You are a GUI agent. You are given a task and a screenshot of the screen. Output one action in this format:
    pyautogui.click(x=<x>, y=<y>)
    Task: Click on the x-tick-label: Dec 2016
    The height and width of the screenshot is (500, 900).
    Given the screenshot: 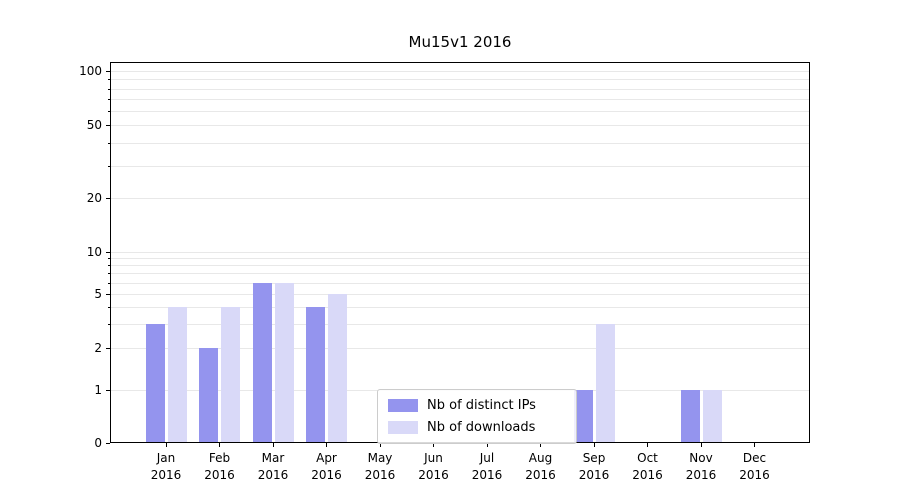 What is the action you would take?
    pyautogui.click(x=754, y=466)
    